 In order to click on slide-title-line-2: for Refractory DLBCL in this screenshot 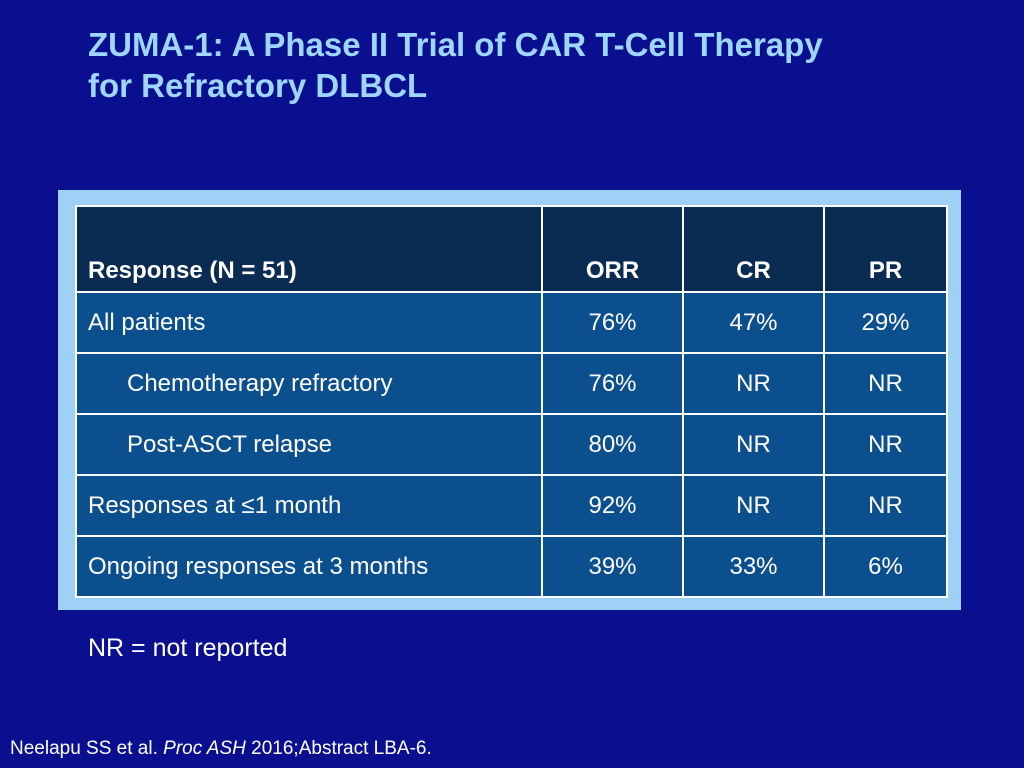, I will do `click(258, 85)`.